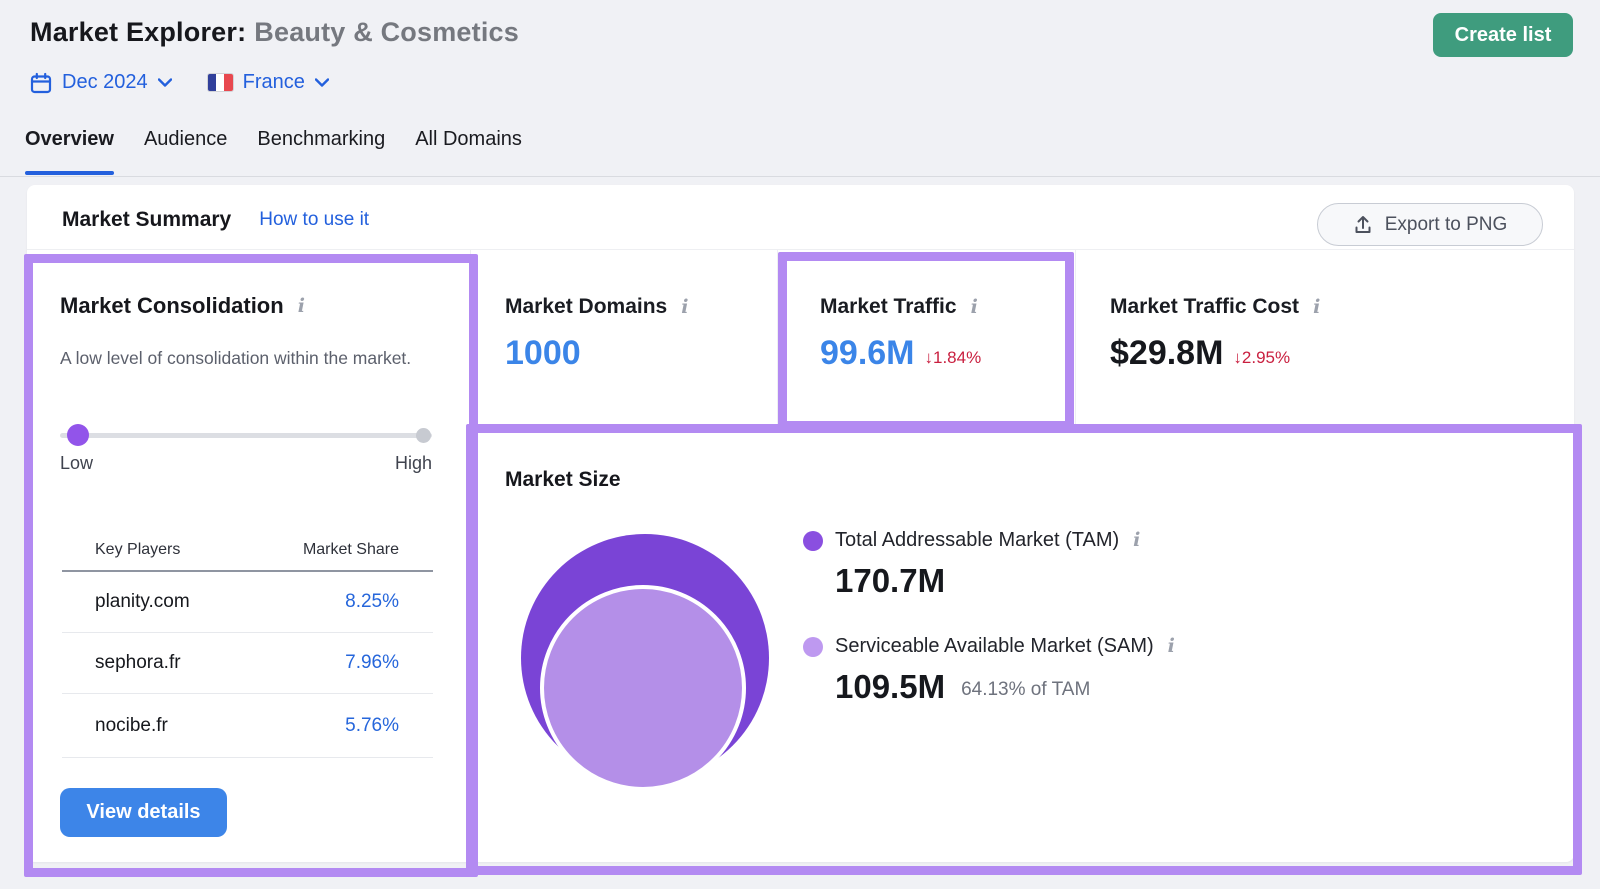 The width and height of the screenshot is (1600, 889). Describe the element at coordinates (69, 139) in the screenshot. I see `tab-overview-label: Overview` at that location.